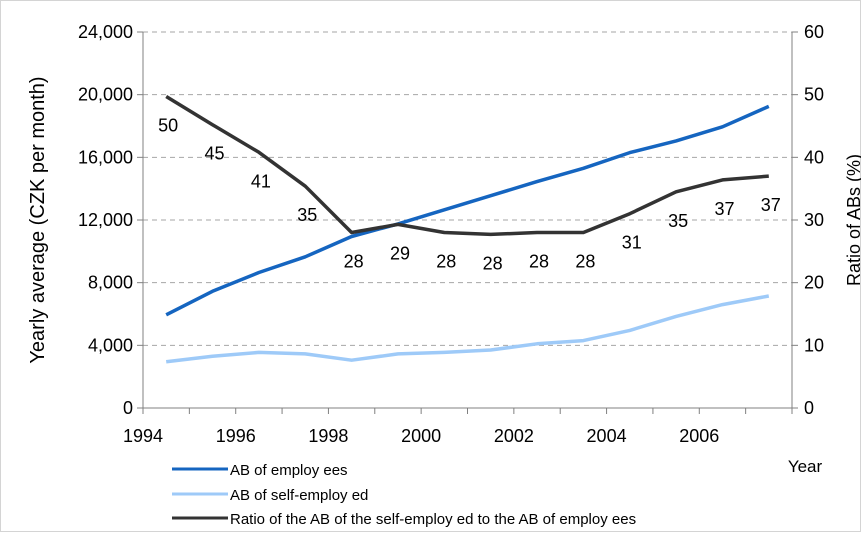 Image resolution: width=861 pixels, height=537 pixels. I want to click on x-tick-label: 1994, so click(143, 436).